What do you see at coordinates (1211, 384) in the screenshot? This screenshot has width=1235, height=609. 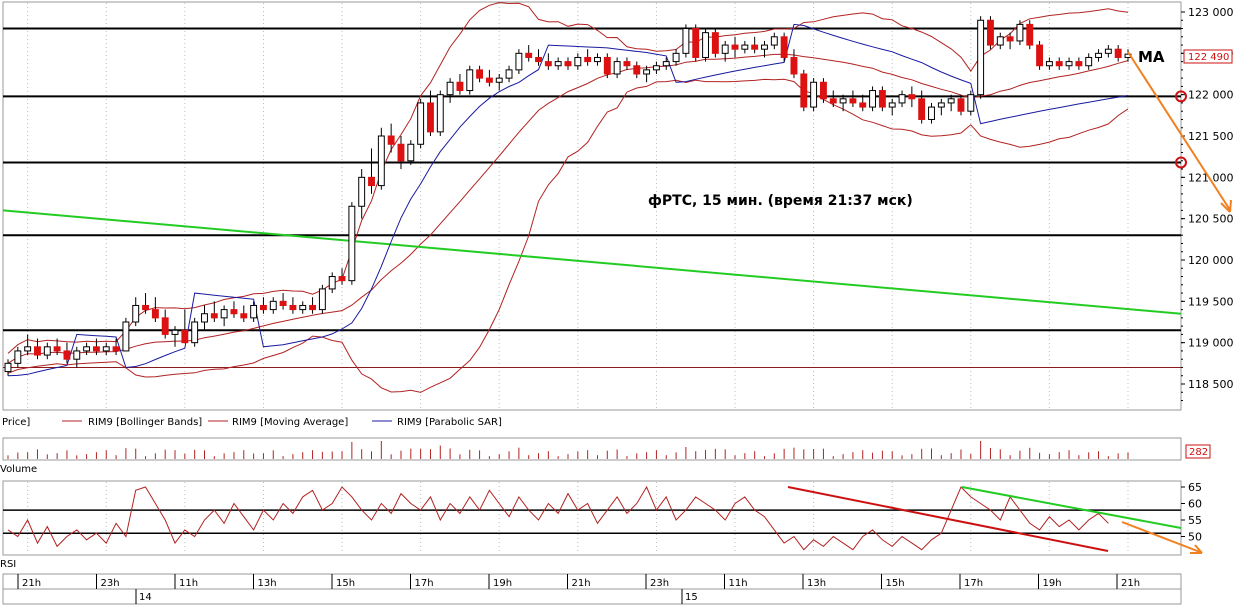 I see `price-tick-label: 118 500` at bounding box center [1211, 384].